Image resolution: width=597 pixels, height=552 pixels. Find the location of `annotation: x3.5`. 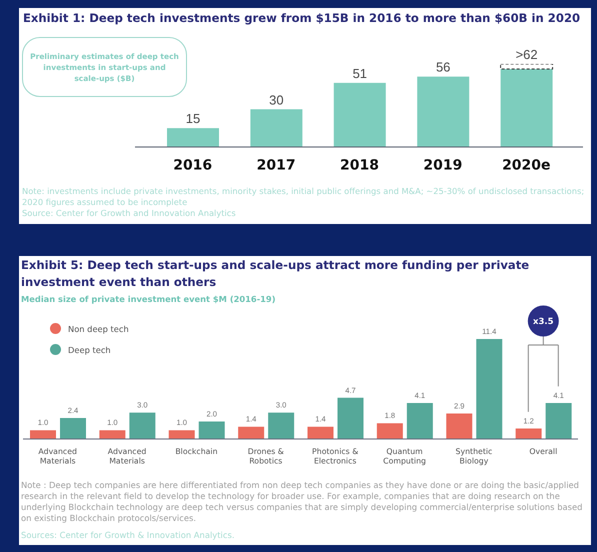

annotation: x3.5 is located at coordinates (543, 321).